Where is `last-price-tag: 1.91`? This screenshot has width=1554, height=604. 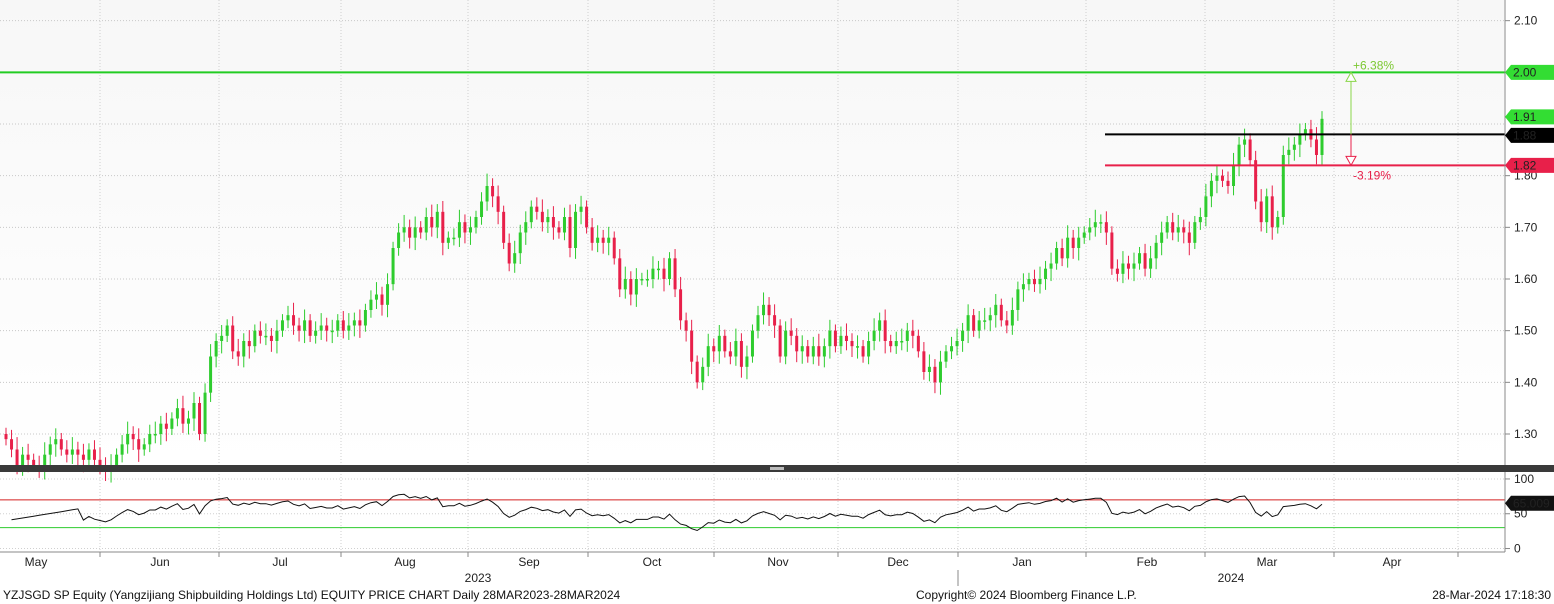
last-price-tag: 1.91 is located at coordinates (1525, 117).